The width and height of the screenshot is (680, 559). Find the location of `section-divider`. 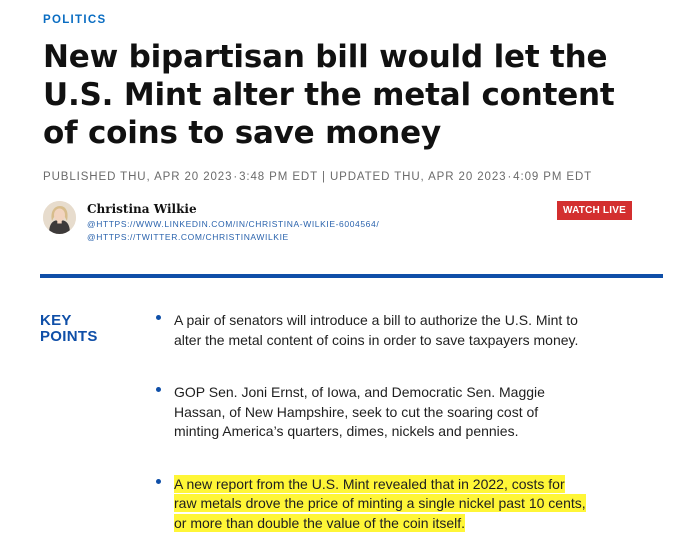

section-divider is located at coordinates (351, 276).